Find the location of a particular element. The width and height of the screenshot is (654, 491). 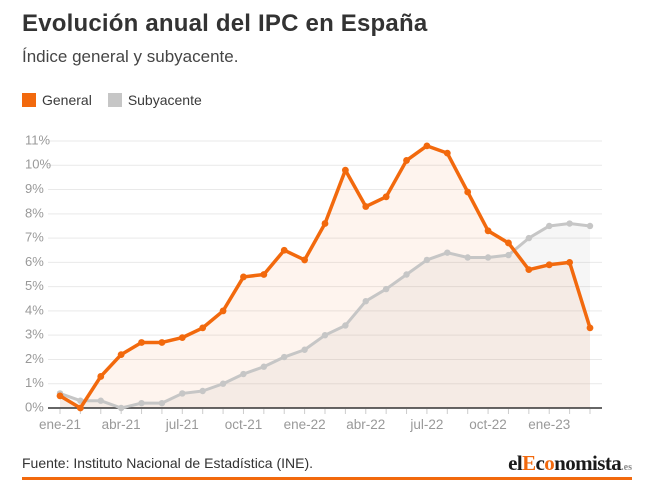

page-subtitle: Índice general y subyacente. is located at coordinates (130, 56).